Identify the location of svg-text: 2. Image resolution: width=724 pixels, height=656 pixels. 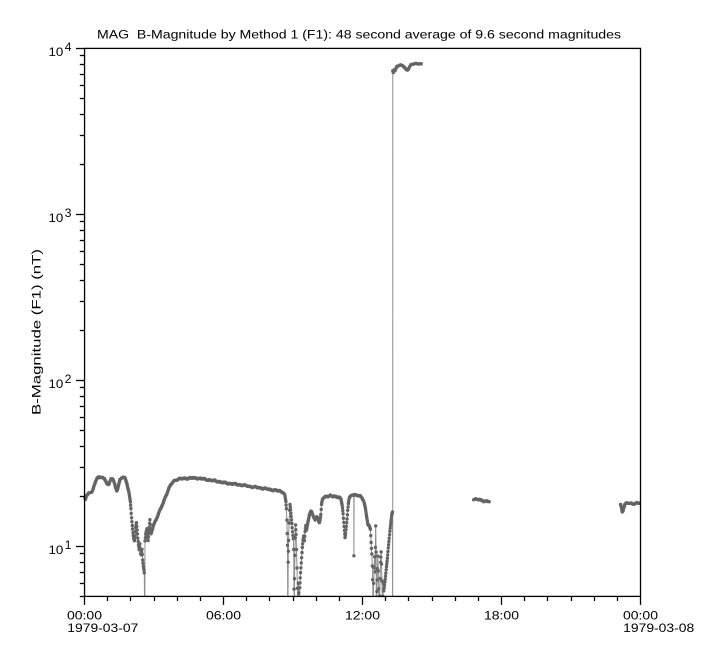
(68, 379).